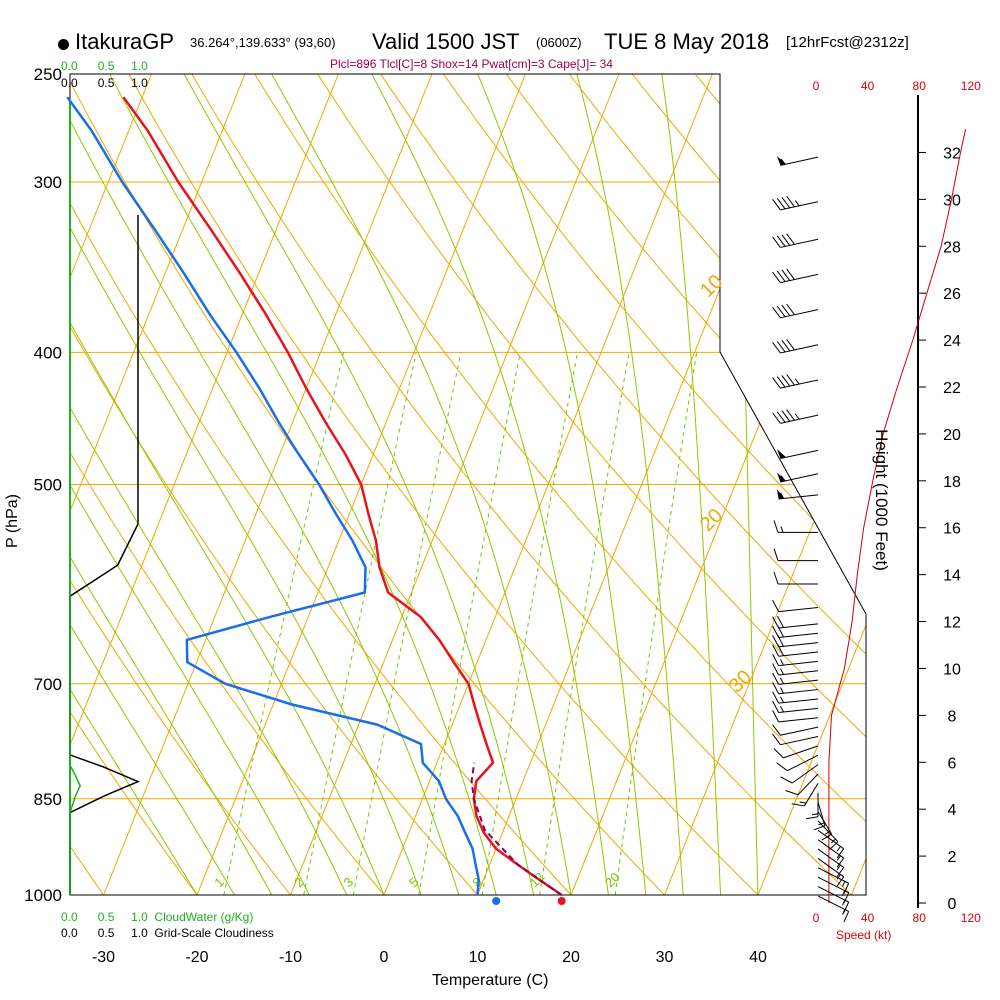  What do you see at coordinates (48, 485) in the screenshot?
I see `pressure-tick-label: 500` at bounding box center [48, 485].